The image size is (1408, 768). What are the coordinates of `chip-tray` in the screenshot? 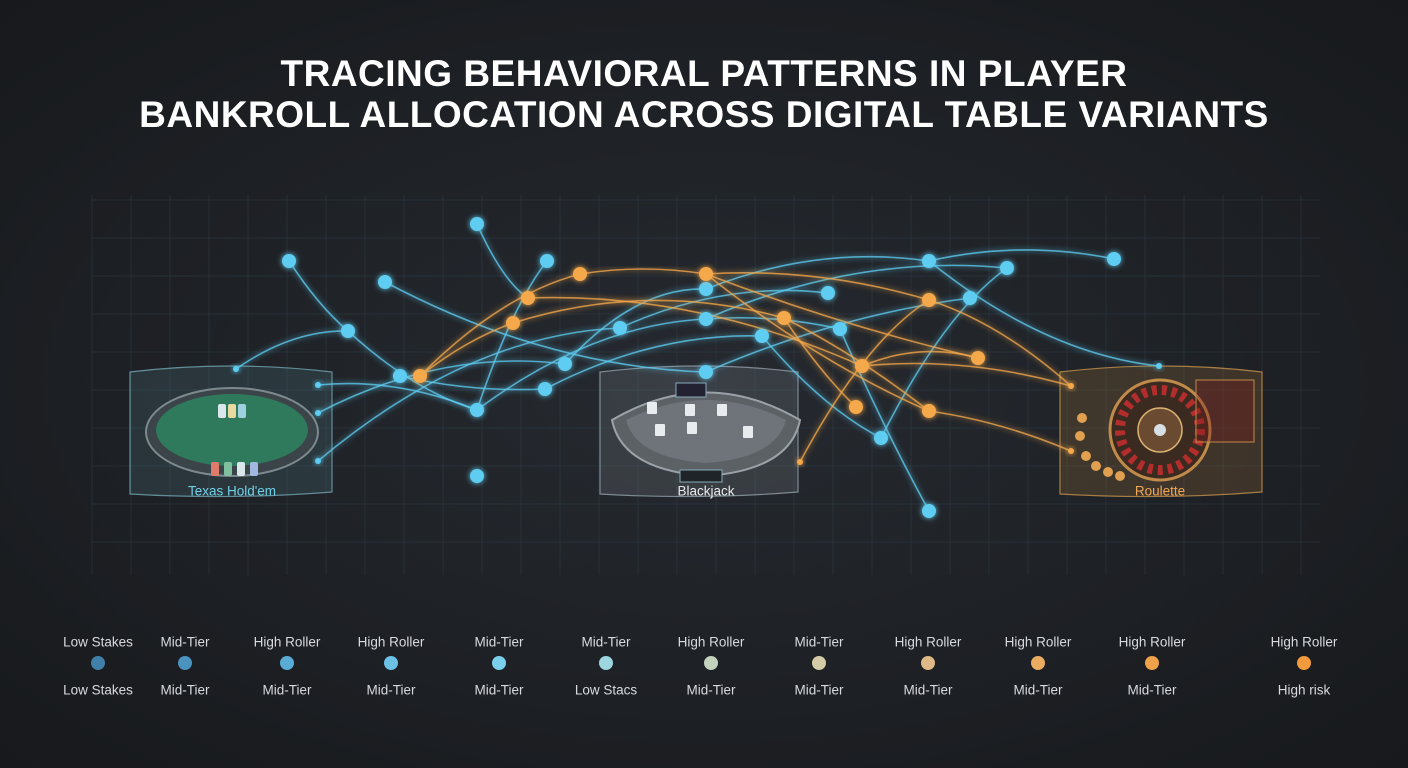 It's located at (701, 476).